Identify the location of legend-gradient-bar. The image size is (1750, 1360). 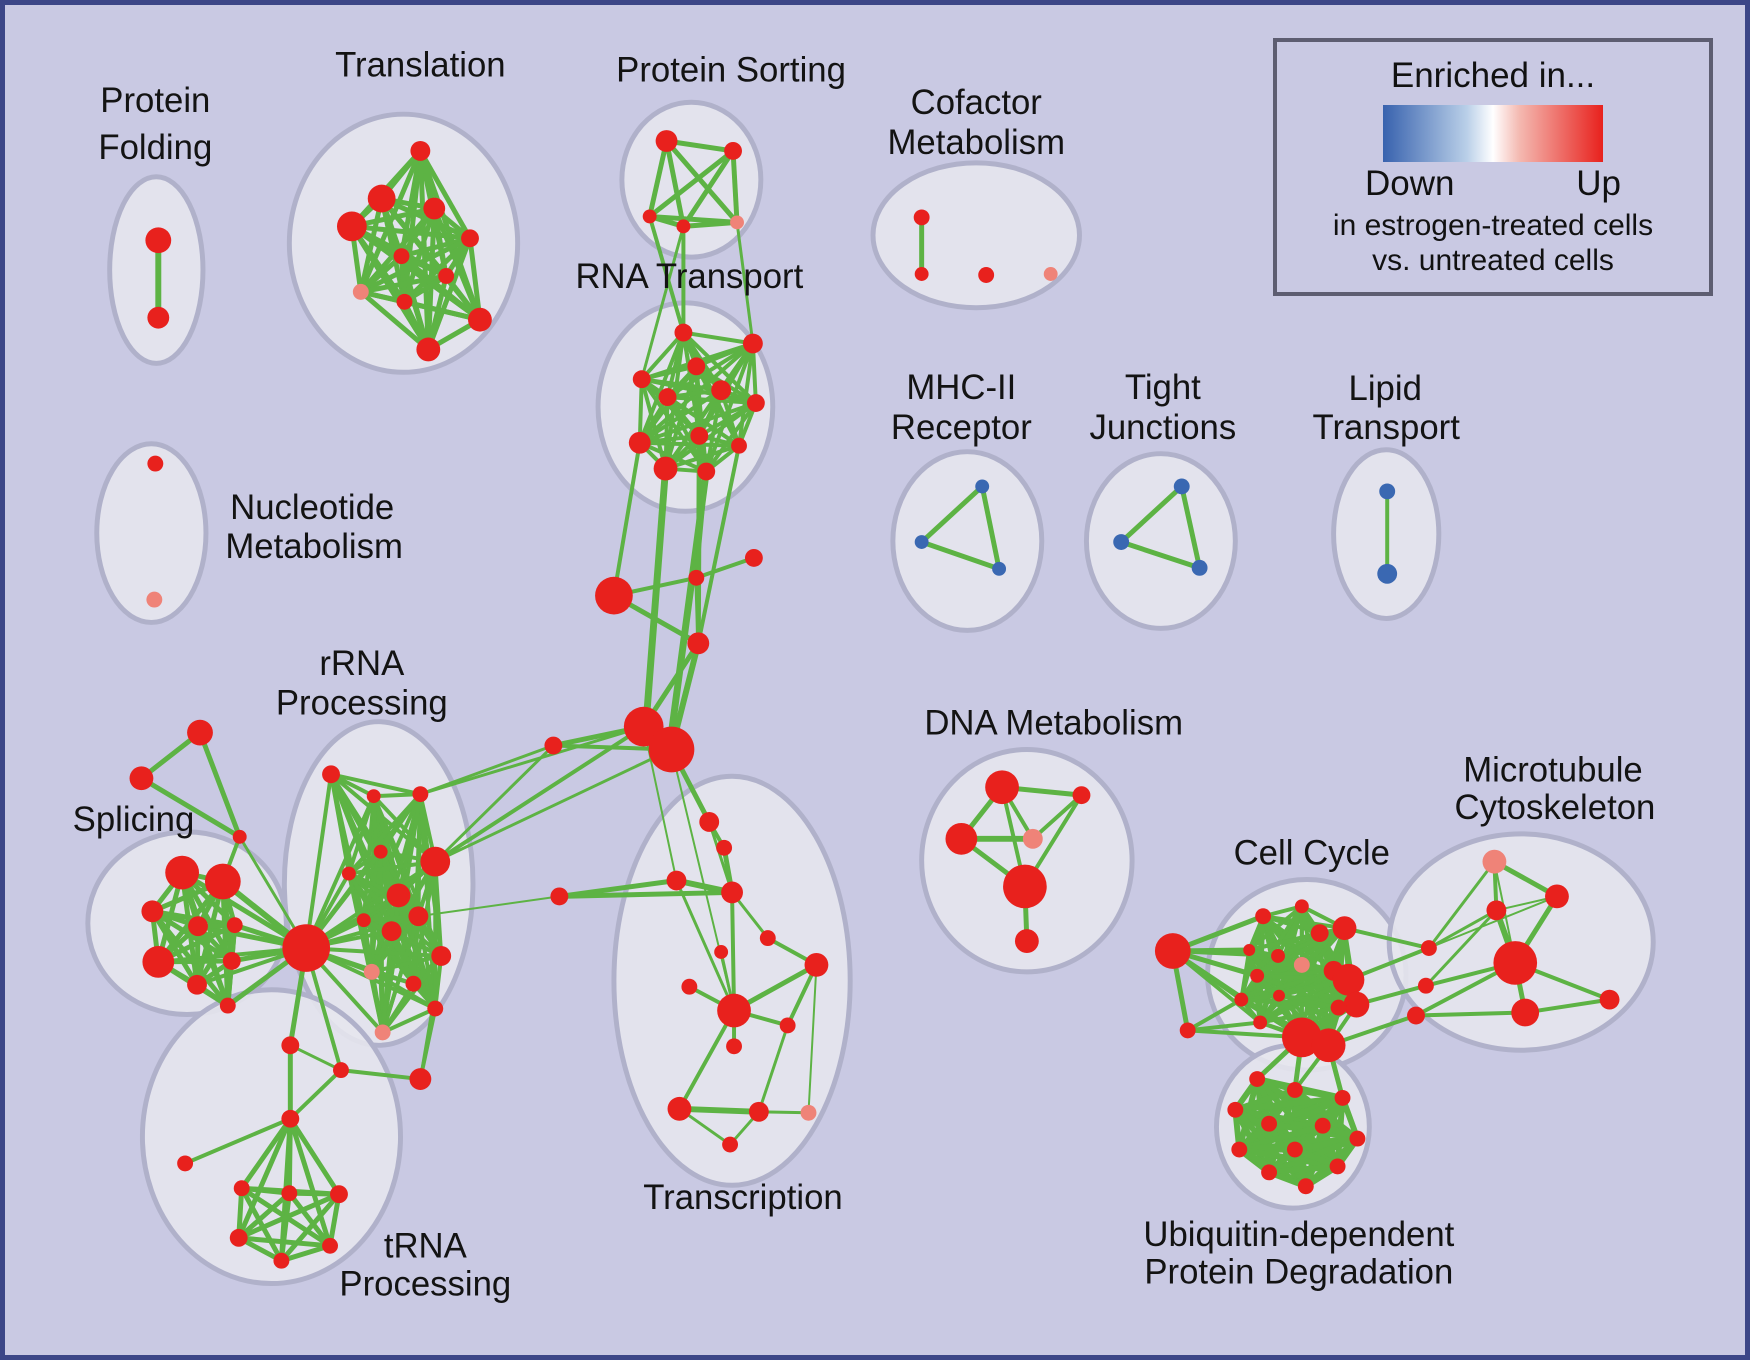
(1493, 133).